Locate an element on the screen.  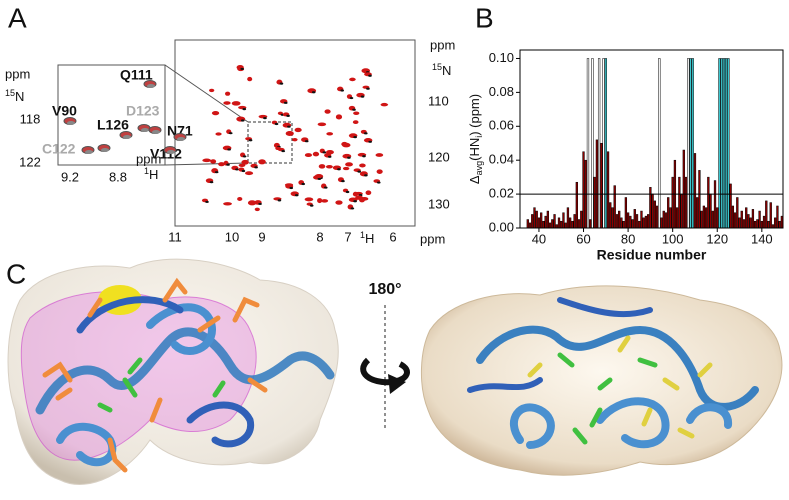
ribbon is located at coordinates (185, 371).